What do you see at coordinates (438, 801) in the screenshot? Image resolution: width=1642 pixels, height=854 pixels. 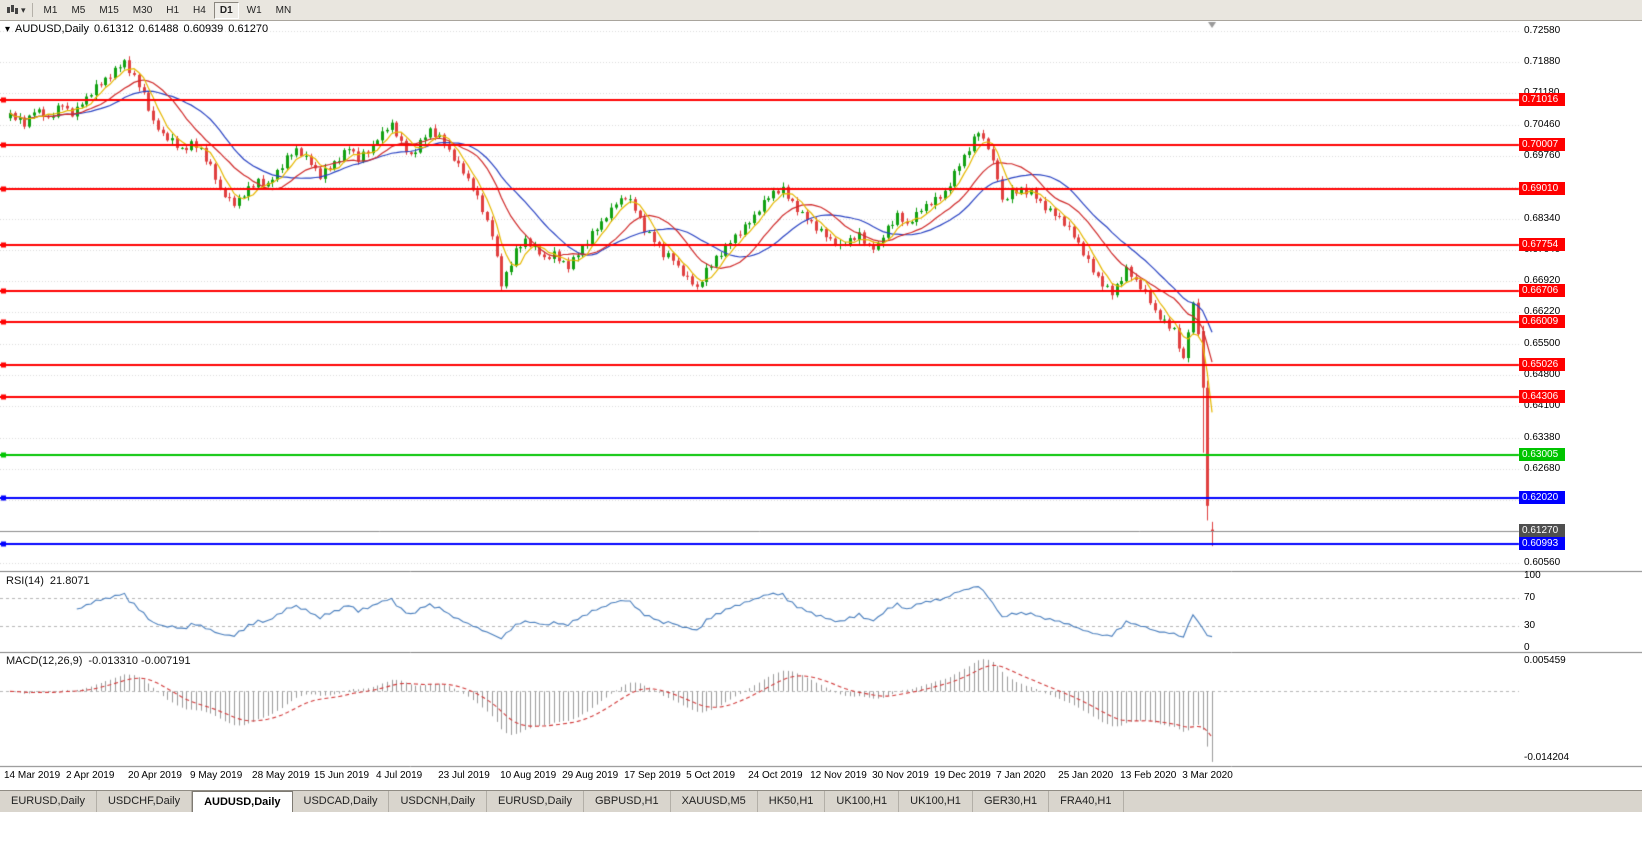 I see `chart-tab-usdcnh-daily: USDCNH,Daily` at bounding box center [438, 801].